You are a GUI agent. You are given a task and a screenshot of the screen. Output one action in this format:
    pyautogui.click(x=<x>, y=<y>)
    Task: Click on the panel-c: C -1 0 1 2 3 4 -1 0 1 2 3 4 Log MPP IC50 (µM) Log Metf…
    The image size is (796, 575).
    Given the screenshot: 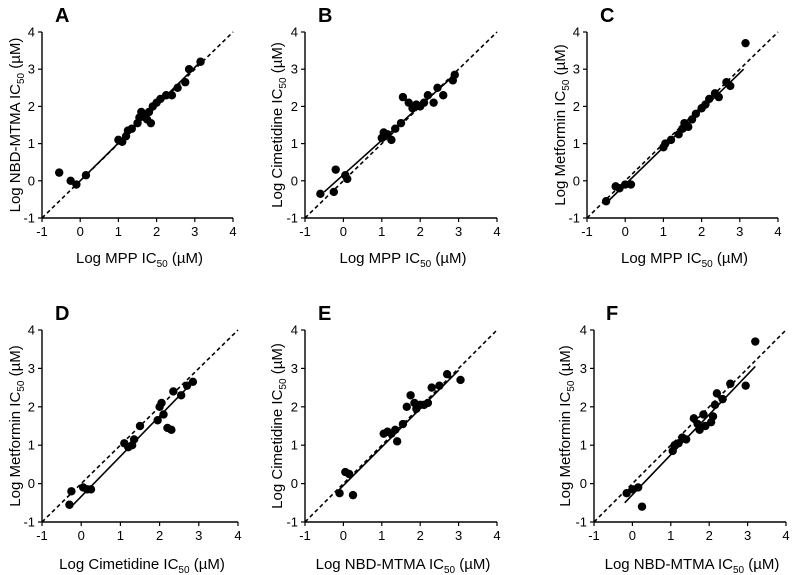 What is the action you would take?
    pyautogui.click(x=667, y=137)
    